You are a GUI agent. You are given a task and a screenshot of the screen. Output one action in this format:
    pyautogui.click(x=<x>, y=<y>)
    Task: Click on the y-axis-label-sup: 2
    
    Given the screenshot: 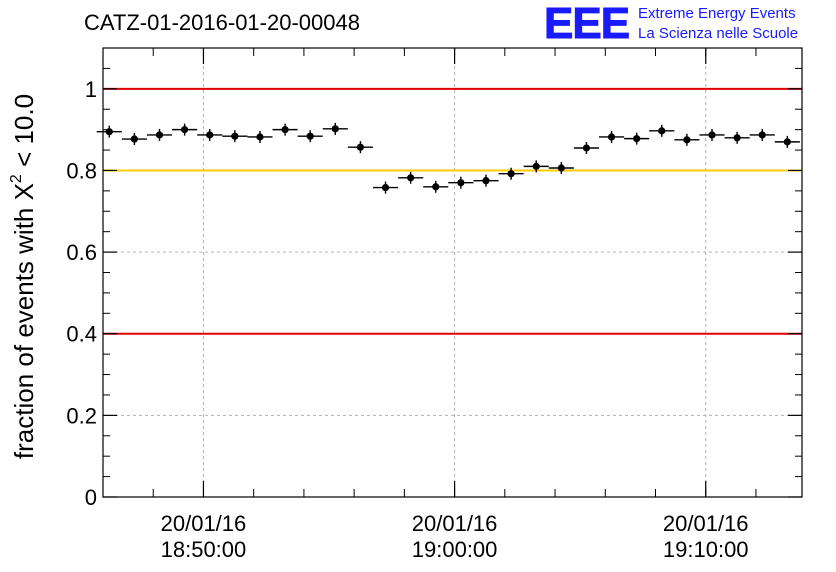 What is the action you would take?
    pyautogui.click(x=16, y=178)
    